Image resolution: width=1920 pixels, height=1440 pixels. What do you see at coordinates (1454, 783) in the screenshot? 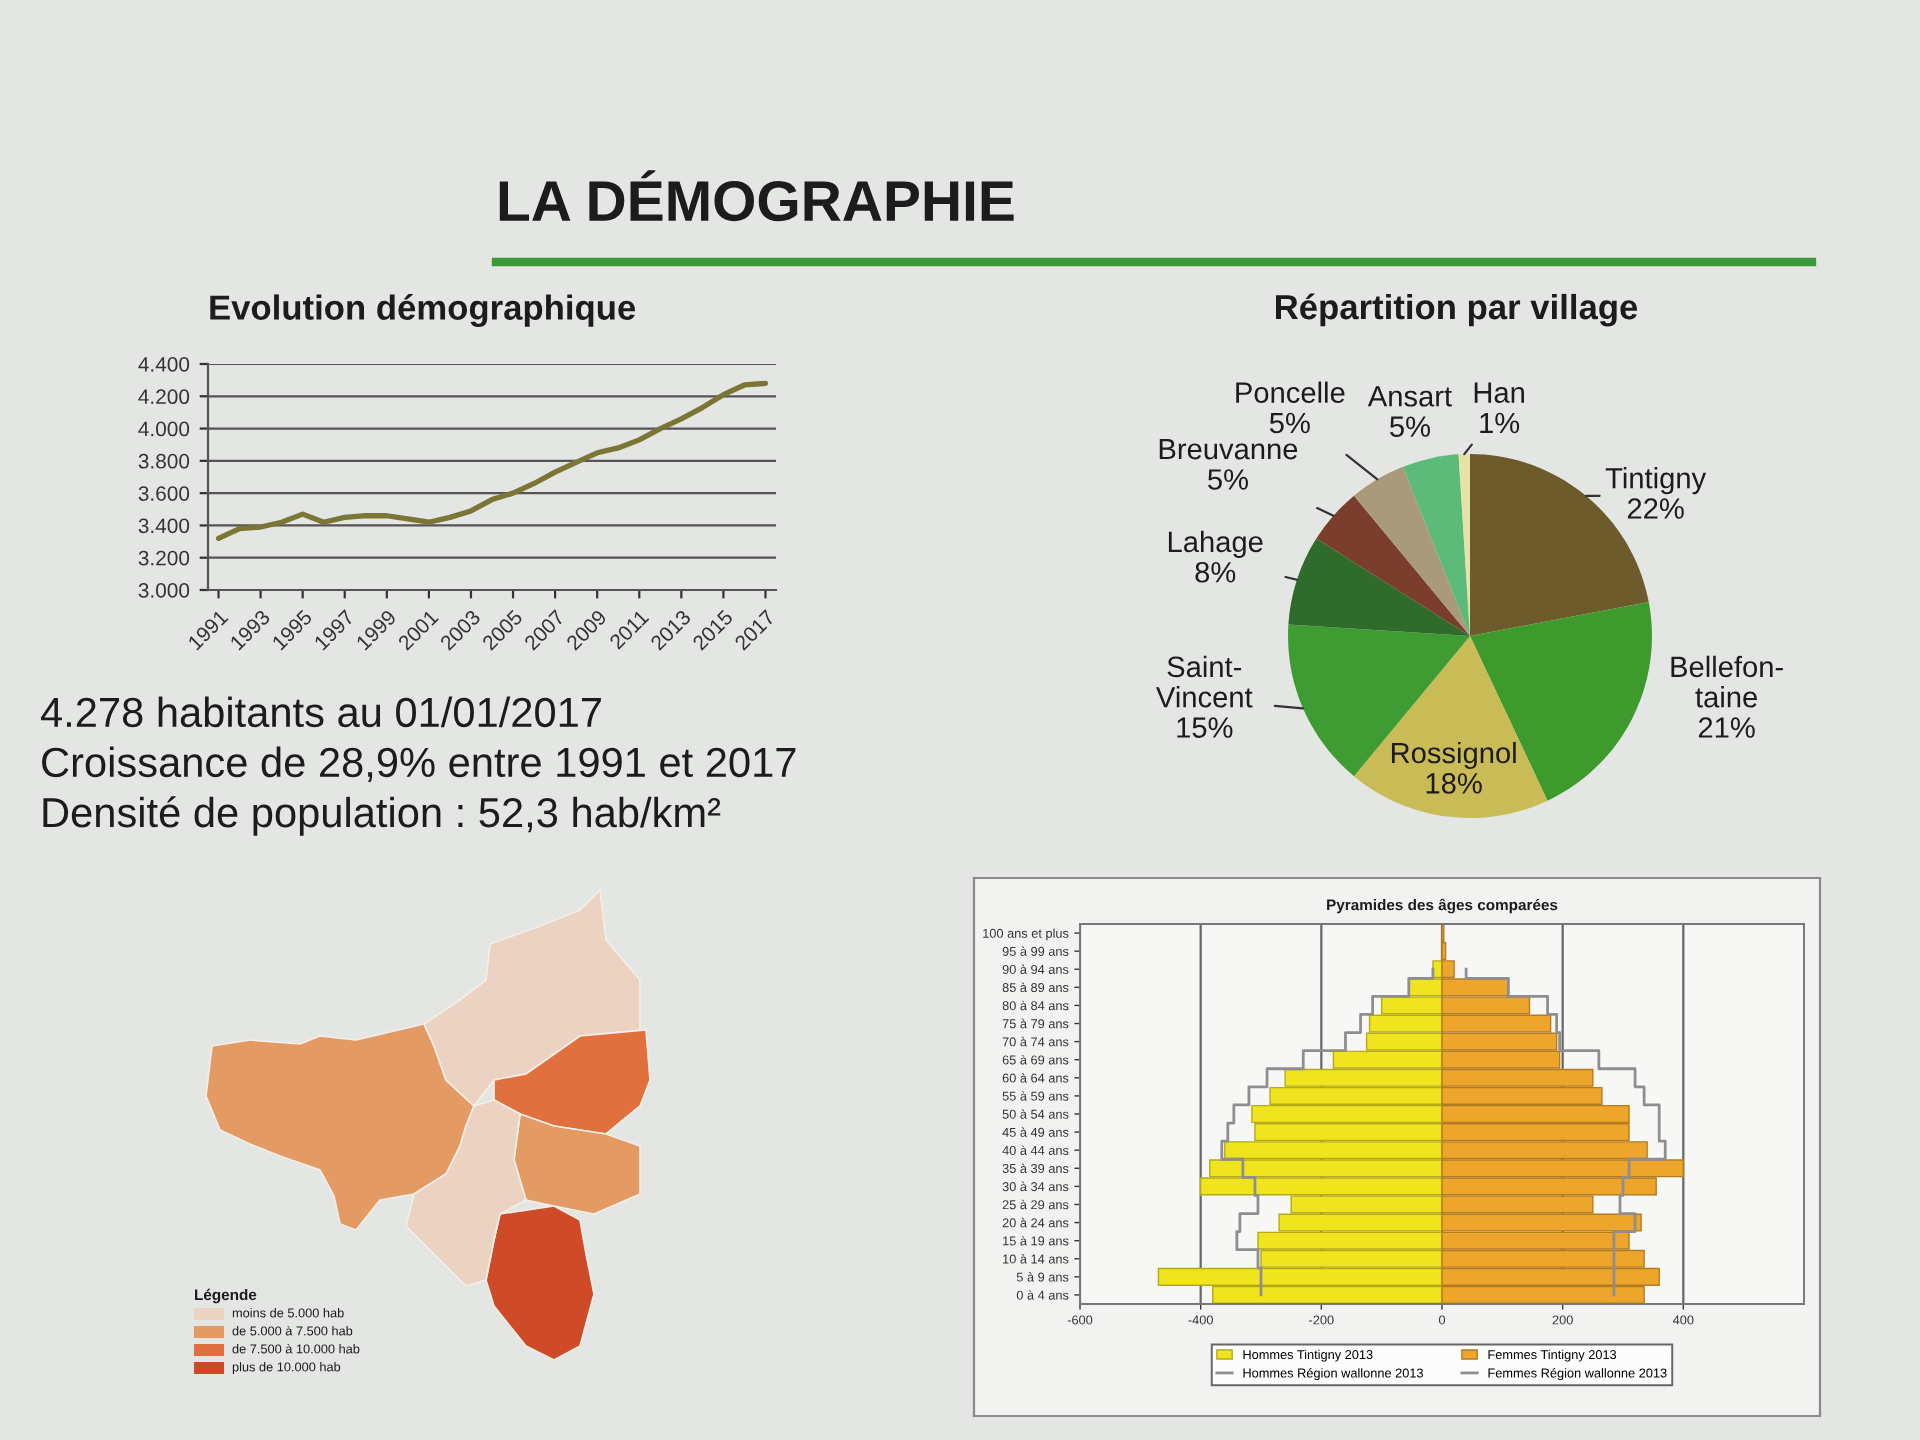
I see `data-label: 18%` at bounding box center [1454, 783].